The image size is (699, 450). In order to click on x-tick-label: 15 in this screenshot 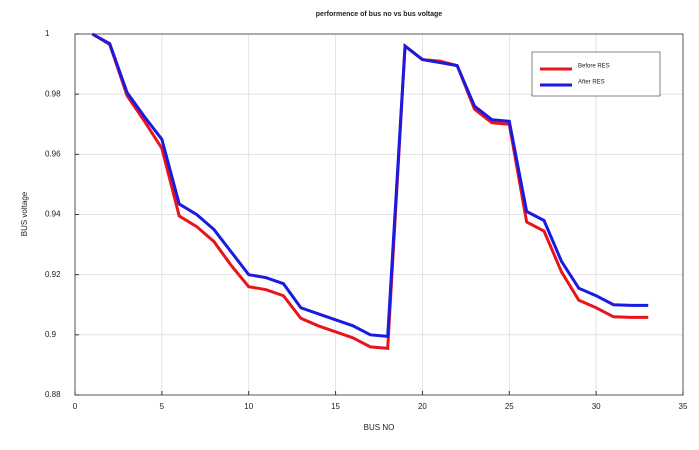, I will do `click(335, 406)`.